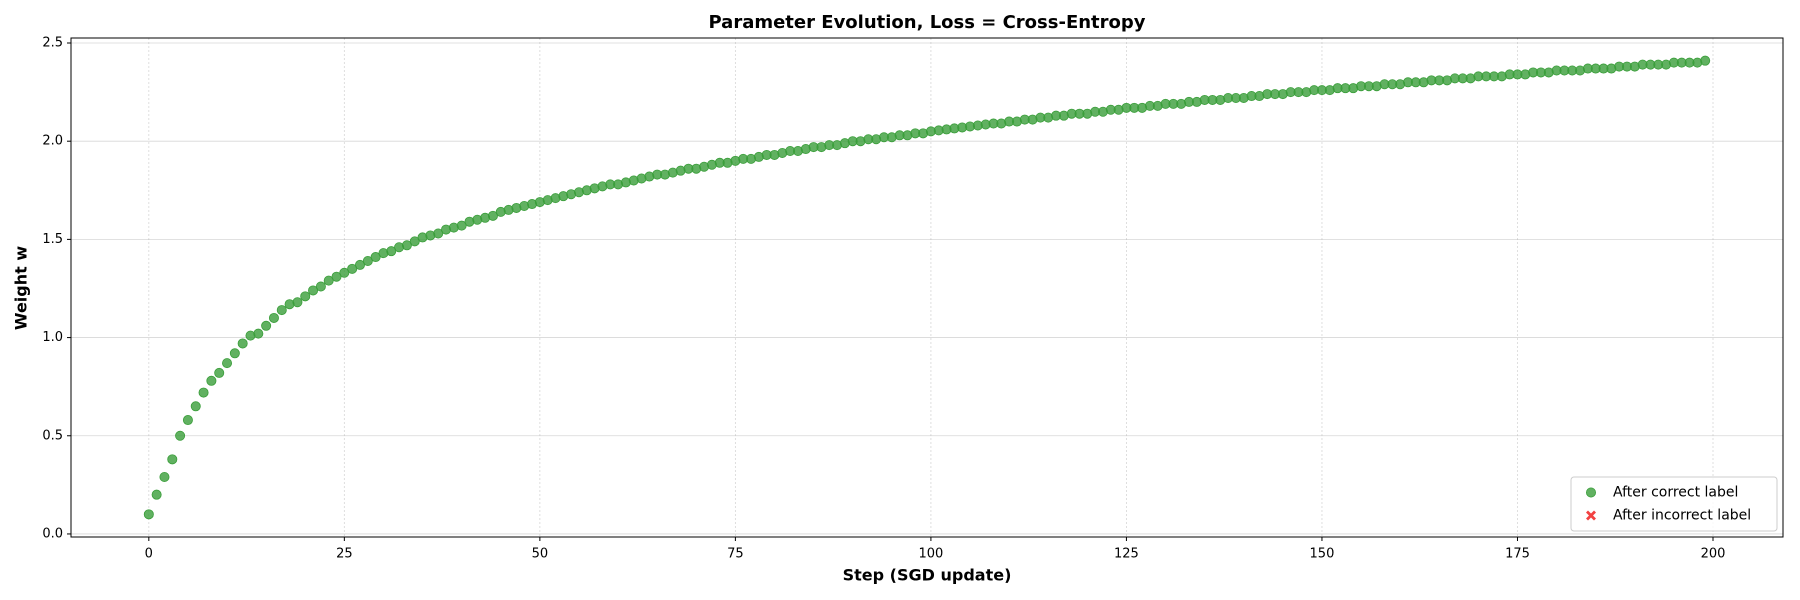 The image size is (1800, 600). Describe the element at coordinates (1322, 554) in the screenshot. I see `x-tick-label: 150` at that location.